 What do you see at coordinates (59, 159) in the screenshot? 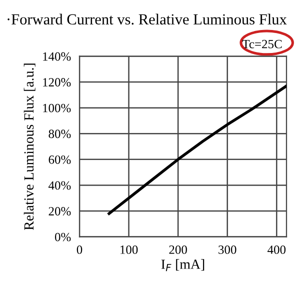
I see `y-tick-label: 60%` at bounding box center [59, 159].